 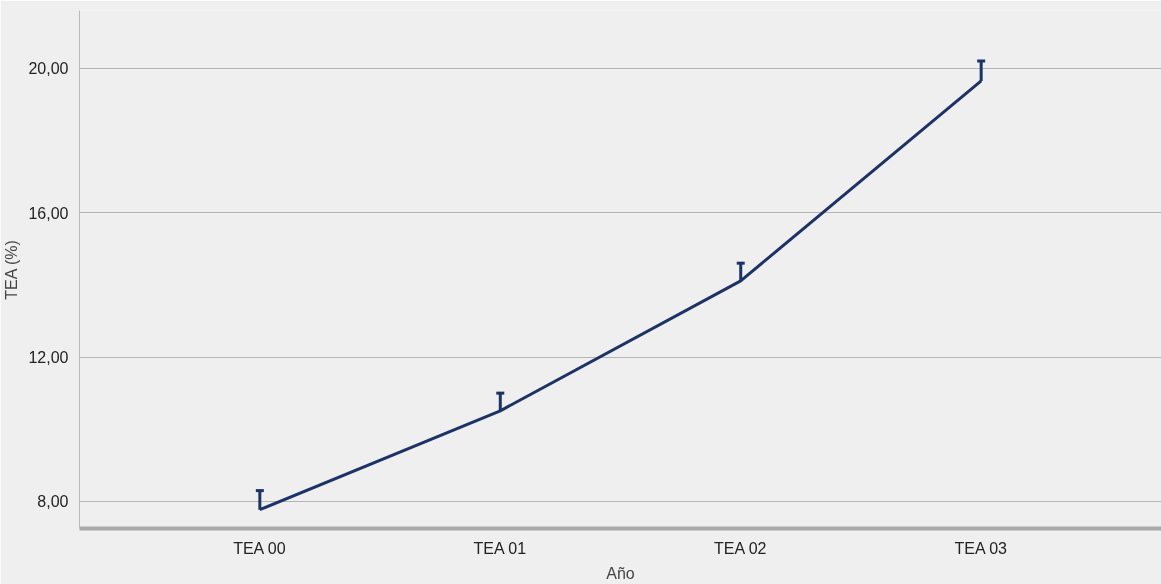 What do you see at coordinates (259, 548) in the screenshot?
I see `x-tick-label: TEA 00` at bounding box center [259, 548].